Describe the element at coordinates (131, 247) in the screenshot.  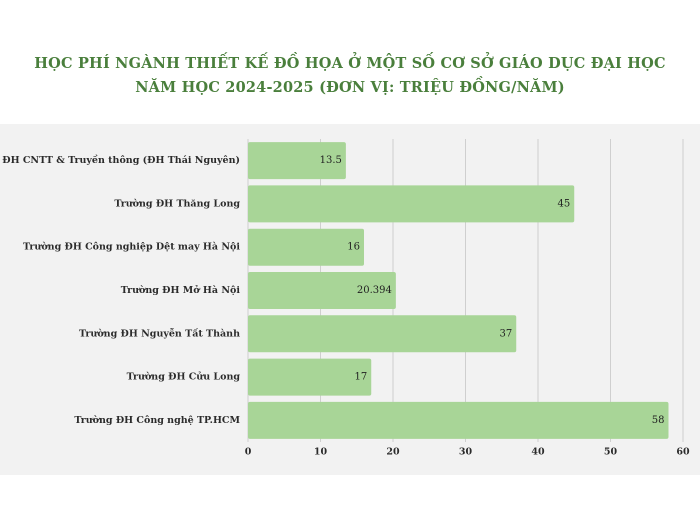
I see `category-label-2: Trường ĐH Công nghiệp Dệt may Hà Nội` at that location.